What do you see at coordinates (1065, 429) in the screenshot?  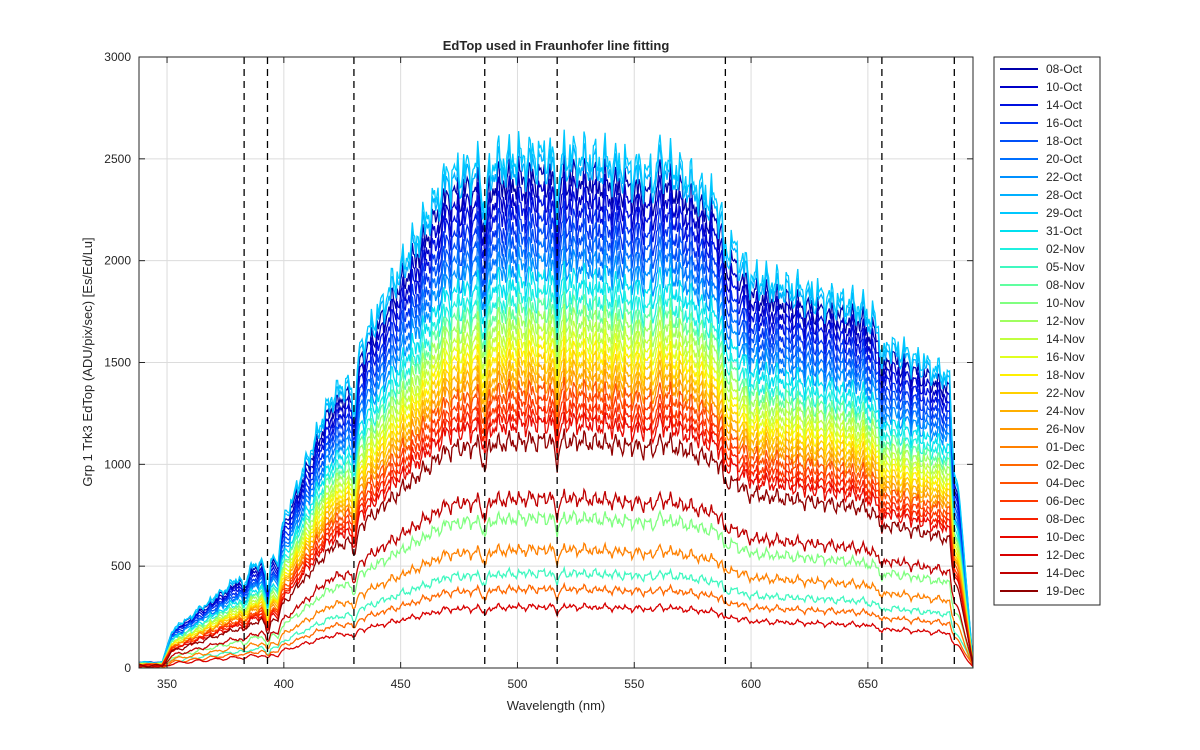 I see `legend-label: 26-Nov` at bounding box center [1065, 429].